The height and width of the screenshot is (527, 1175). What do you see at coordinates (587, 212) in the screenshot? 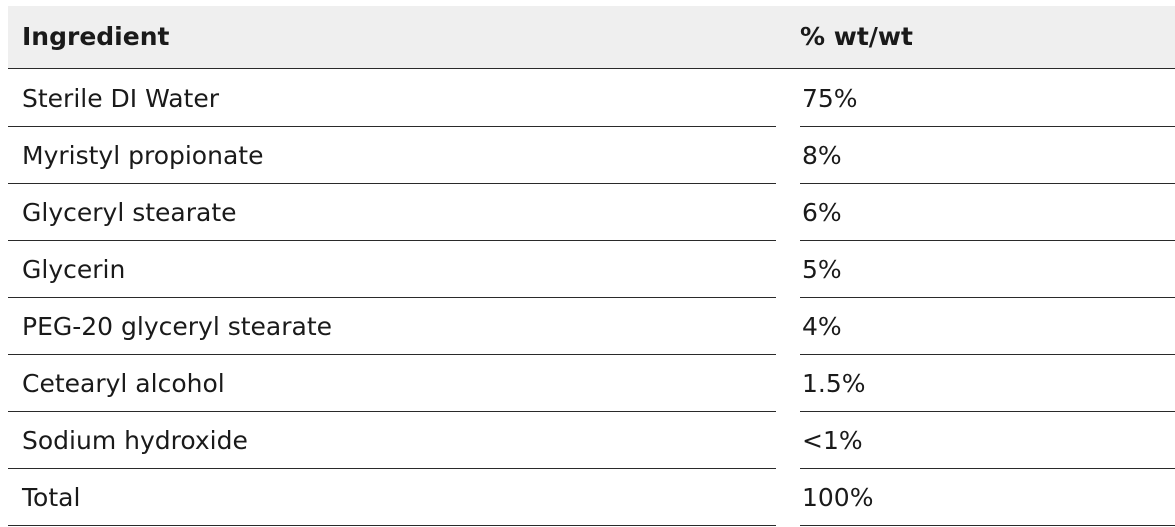
I see `table-row: Glyceryl stearate 6%` at bounding box center [587, 212].